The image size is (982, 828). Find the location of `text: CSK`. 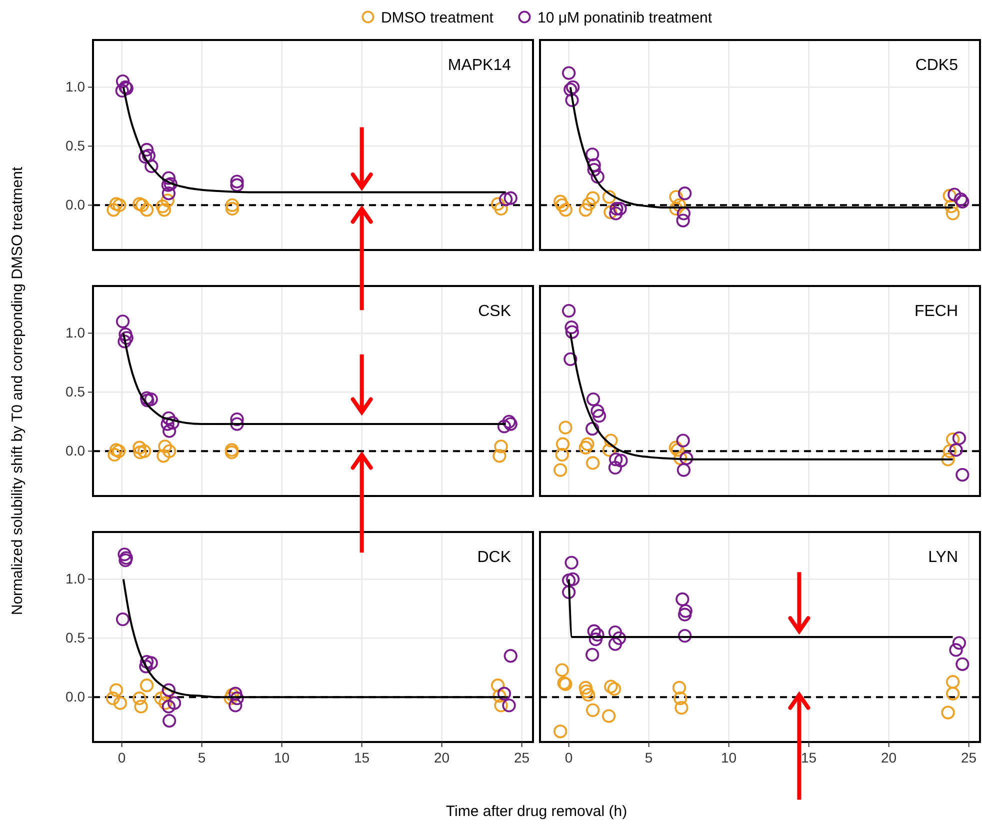

text: CSK is located at coordinates (495, 311).